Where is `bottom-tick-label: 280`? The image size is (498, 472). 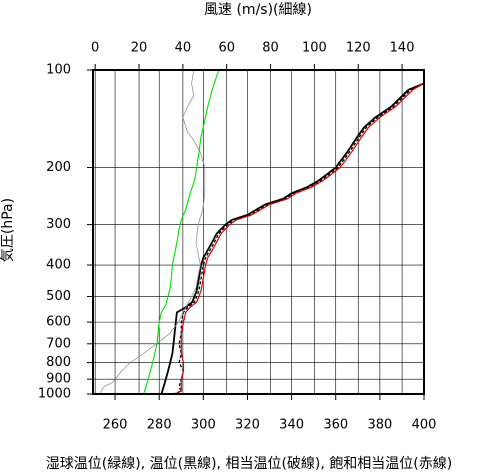 bottom-tick-label: 280 is located at coordinates (159, 425).